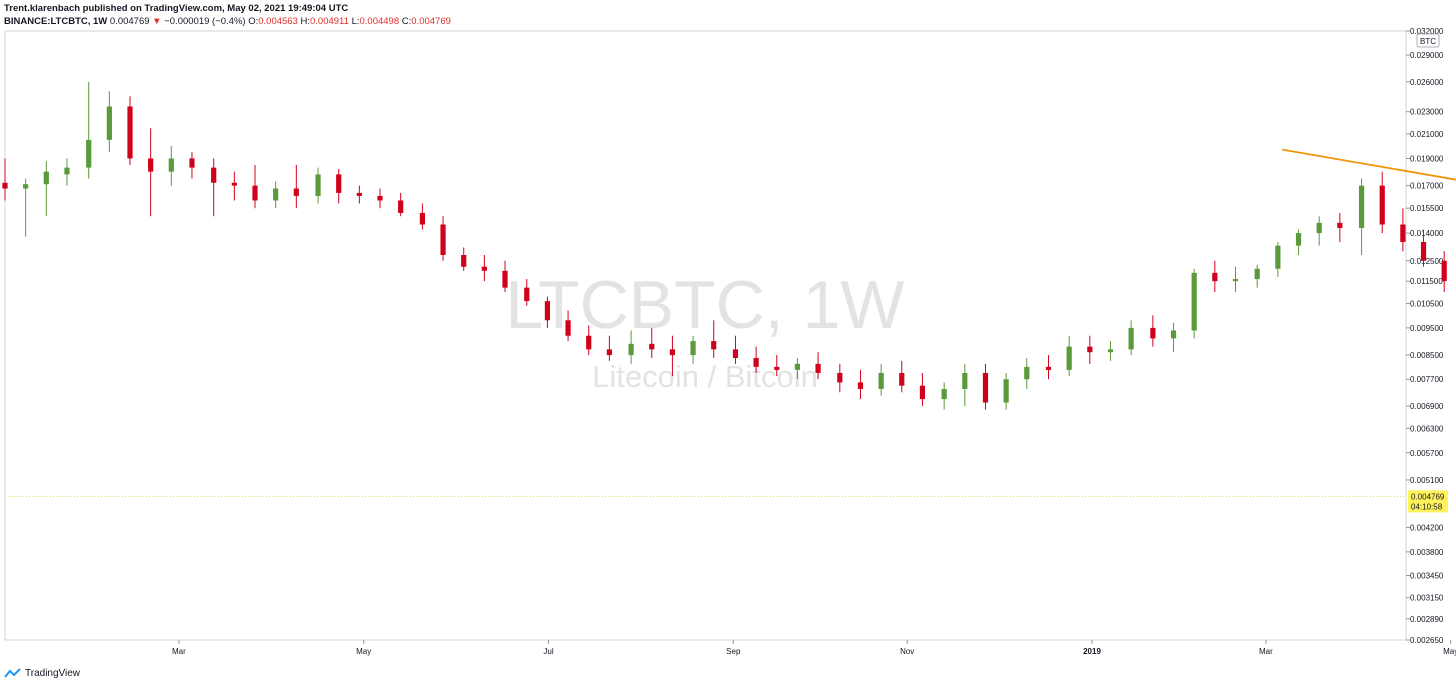 The height and width of the screenshot is (688, 1456). I want to click on y-tick-label: 0.011500, so click(1426, 281).